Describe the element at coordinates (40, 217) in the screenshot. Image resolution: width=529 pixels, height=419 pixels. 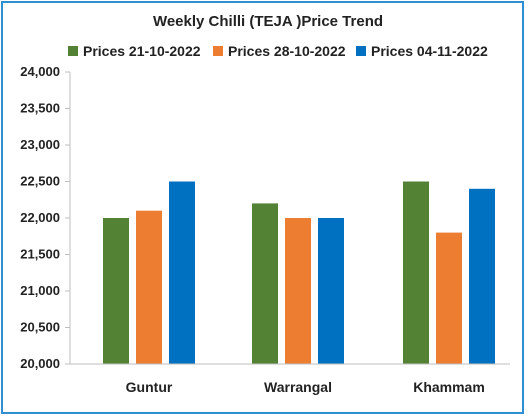
I see `y-tick-label: 22,000` at that location.